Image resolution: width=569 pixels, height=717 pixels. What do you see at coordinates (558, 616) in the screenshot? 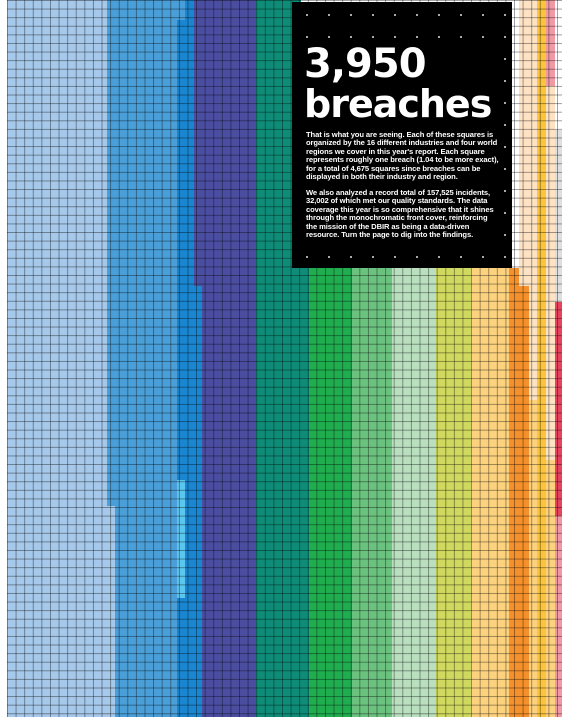
I see `band-pink-edge` at bounding box center [558, 616].